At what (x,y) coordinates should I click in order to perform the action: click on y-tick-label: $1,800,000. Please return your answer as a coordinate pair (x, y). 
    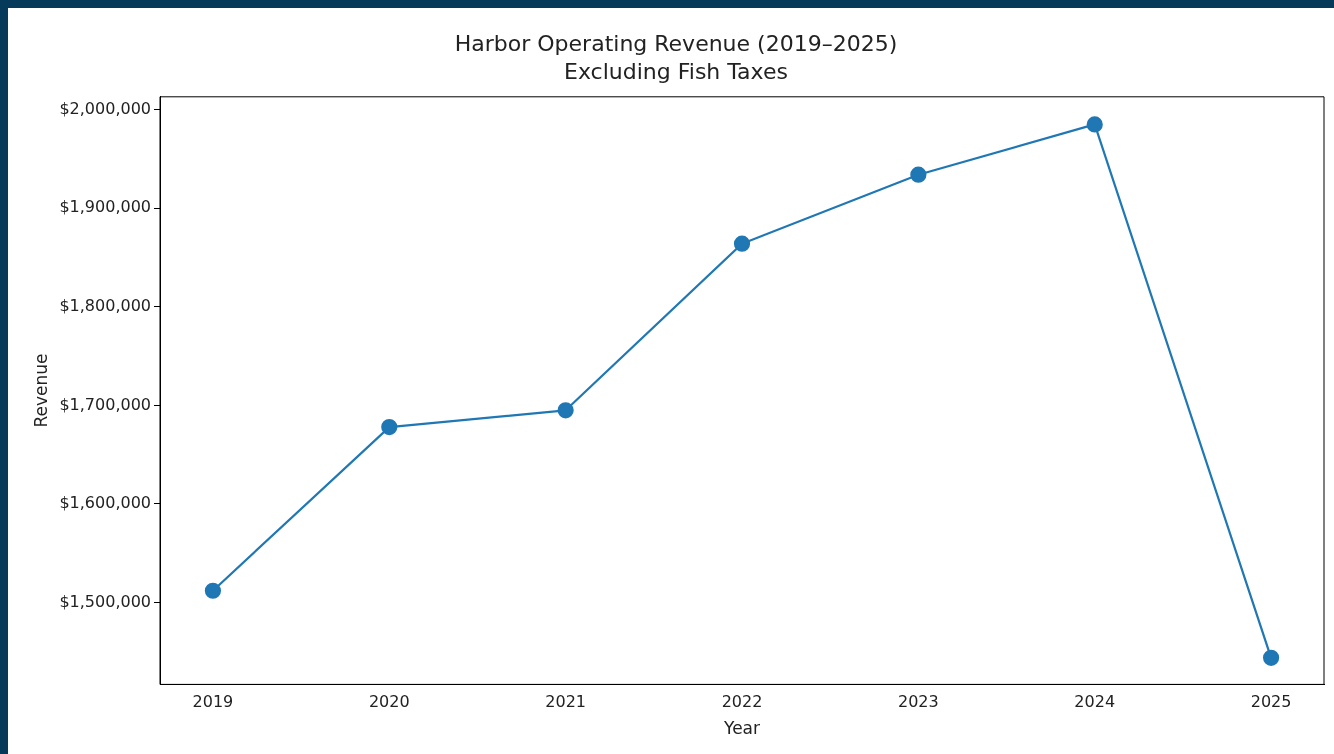
    Looking at the image, I should click on (105, 305).